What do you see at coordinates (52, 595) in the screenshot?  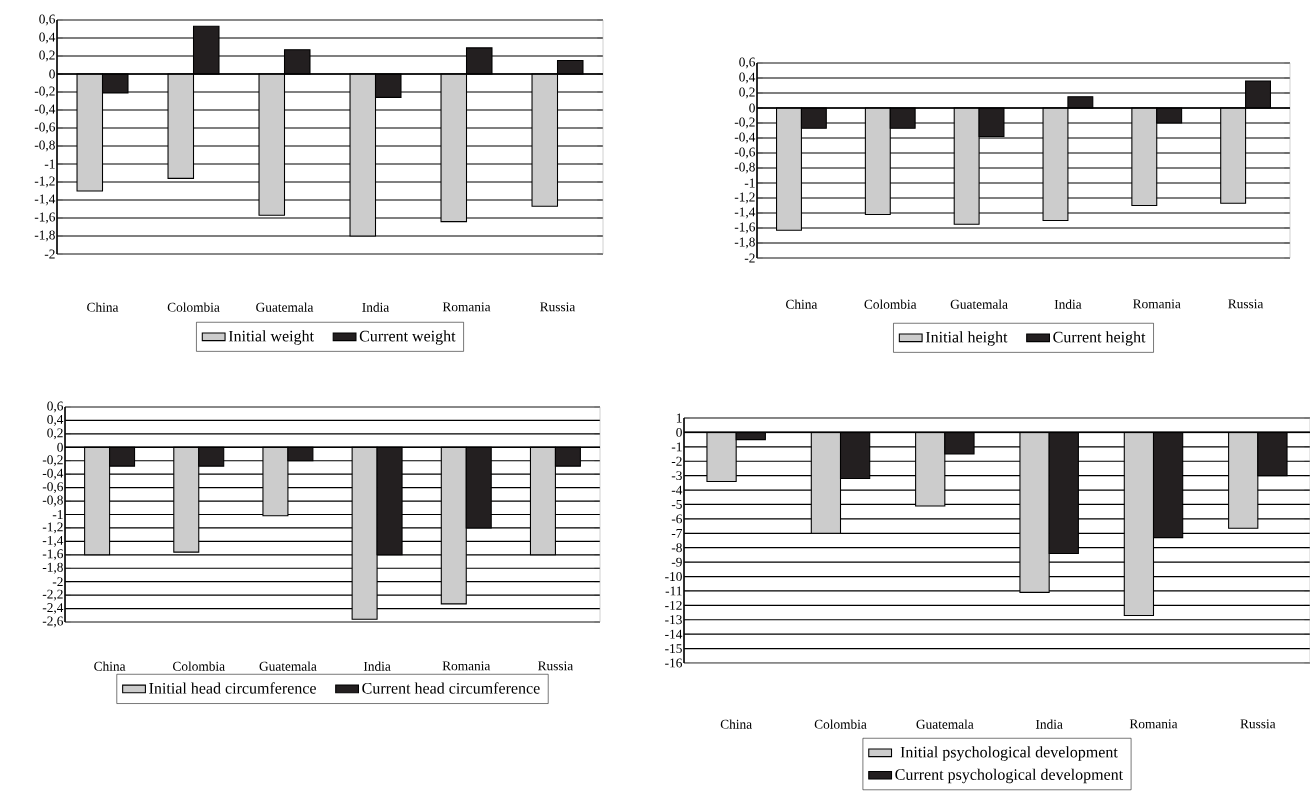 I see `y-tick-label: -2,2` at bounding box center [52, 595].